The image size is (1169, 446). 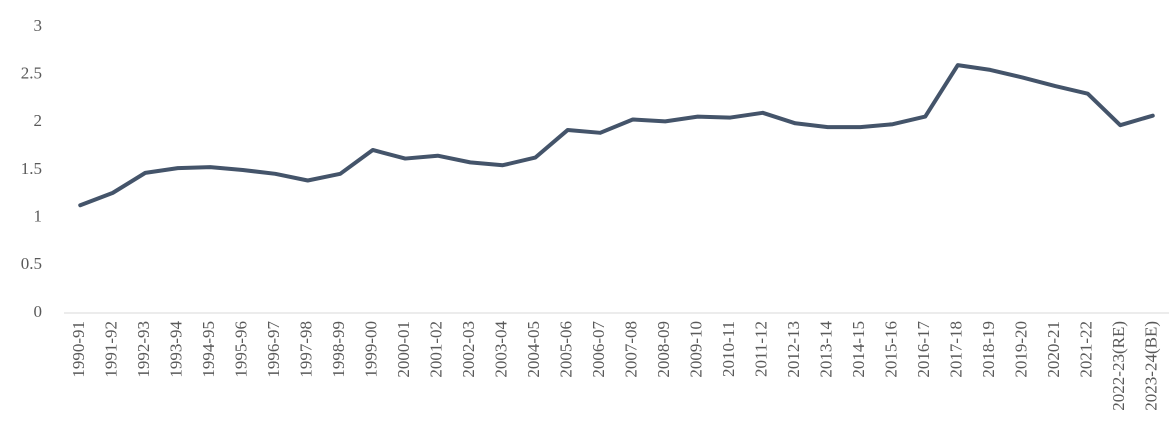 I want to click on y-tick-label: 3, so click(x=38, y=25).